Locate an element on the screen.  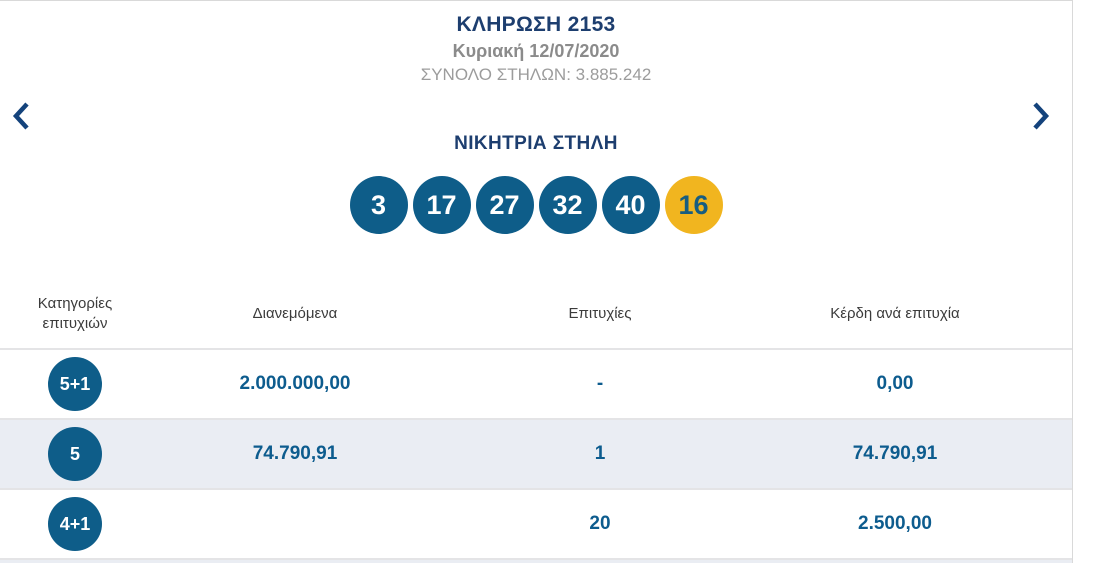
prize-per-winner-value: 74.790,91 is located at coordinates (895, 453).